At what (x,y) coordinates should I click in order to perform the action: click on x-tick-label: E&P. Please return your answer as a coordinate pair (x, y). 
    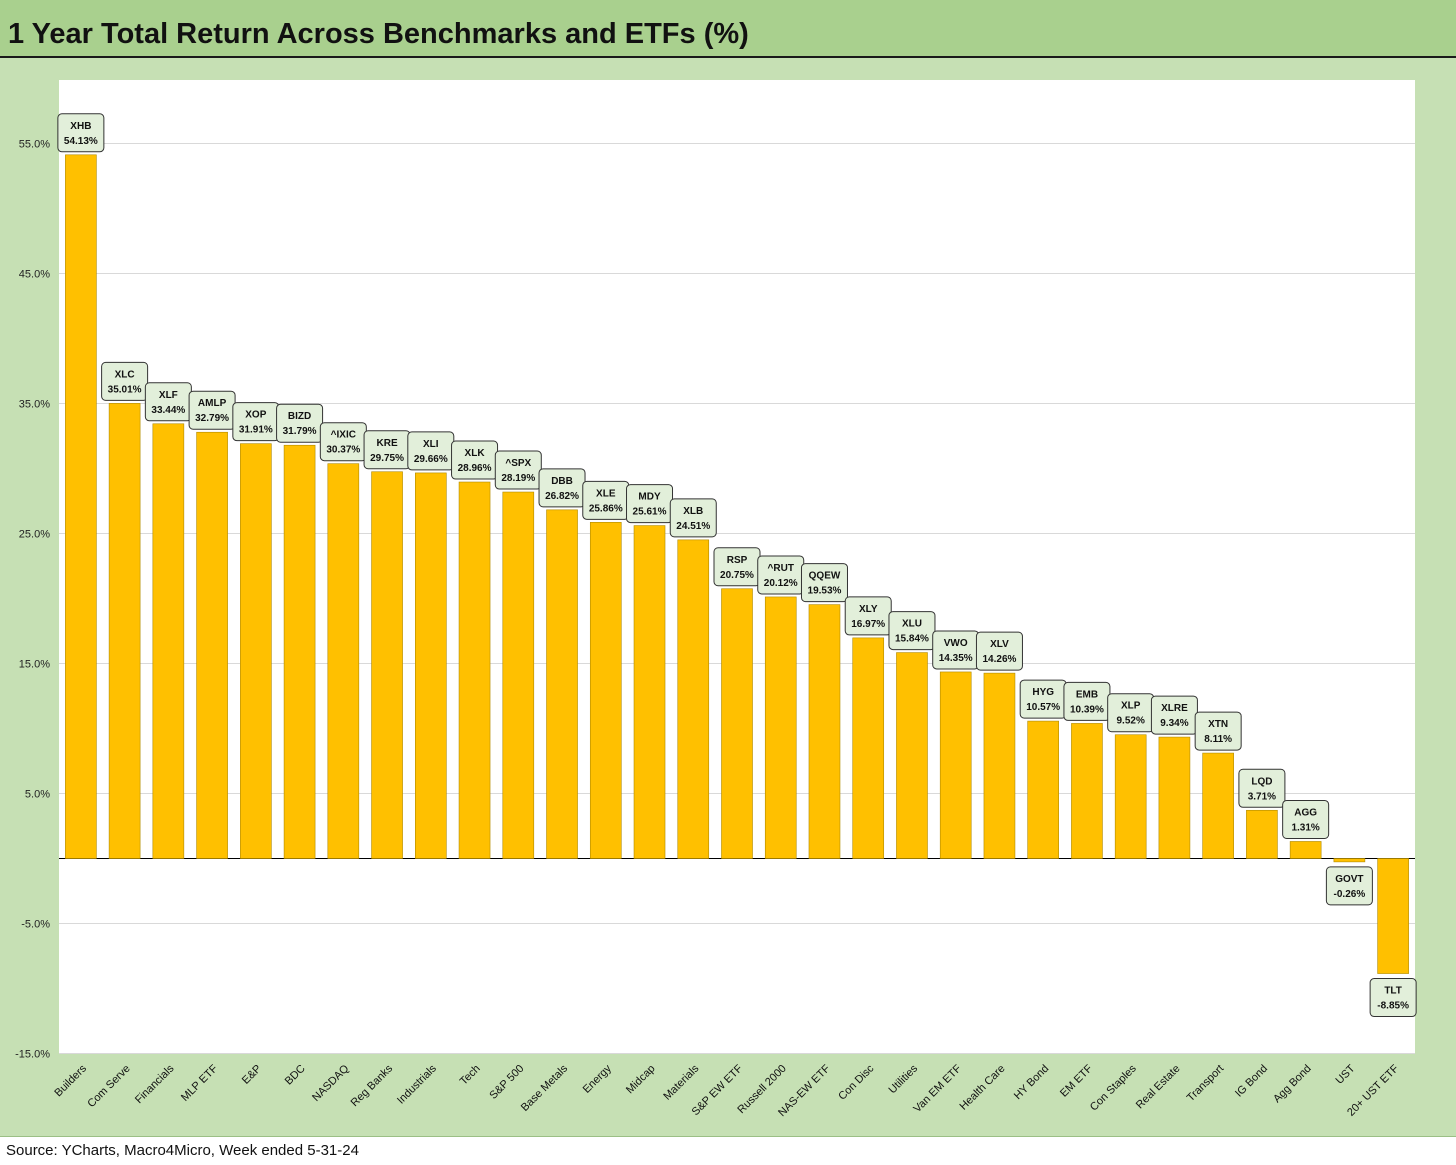
    Looking at the image, I should click on (252, 1075).